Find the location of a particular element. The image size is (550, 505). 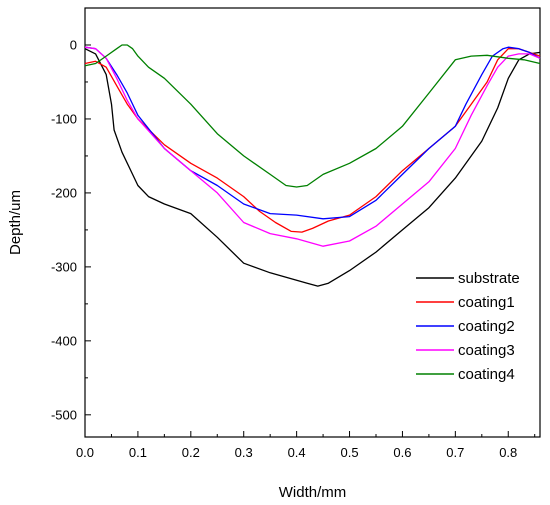

x-tick-label: 0.7 is located at coordinates (455, 452).